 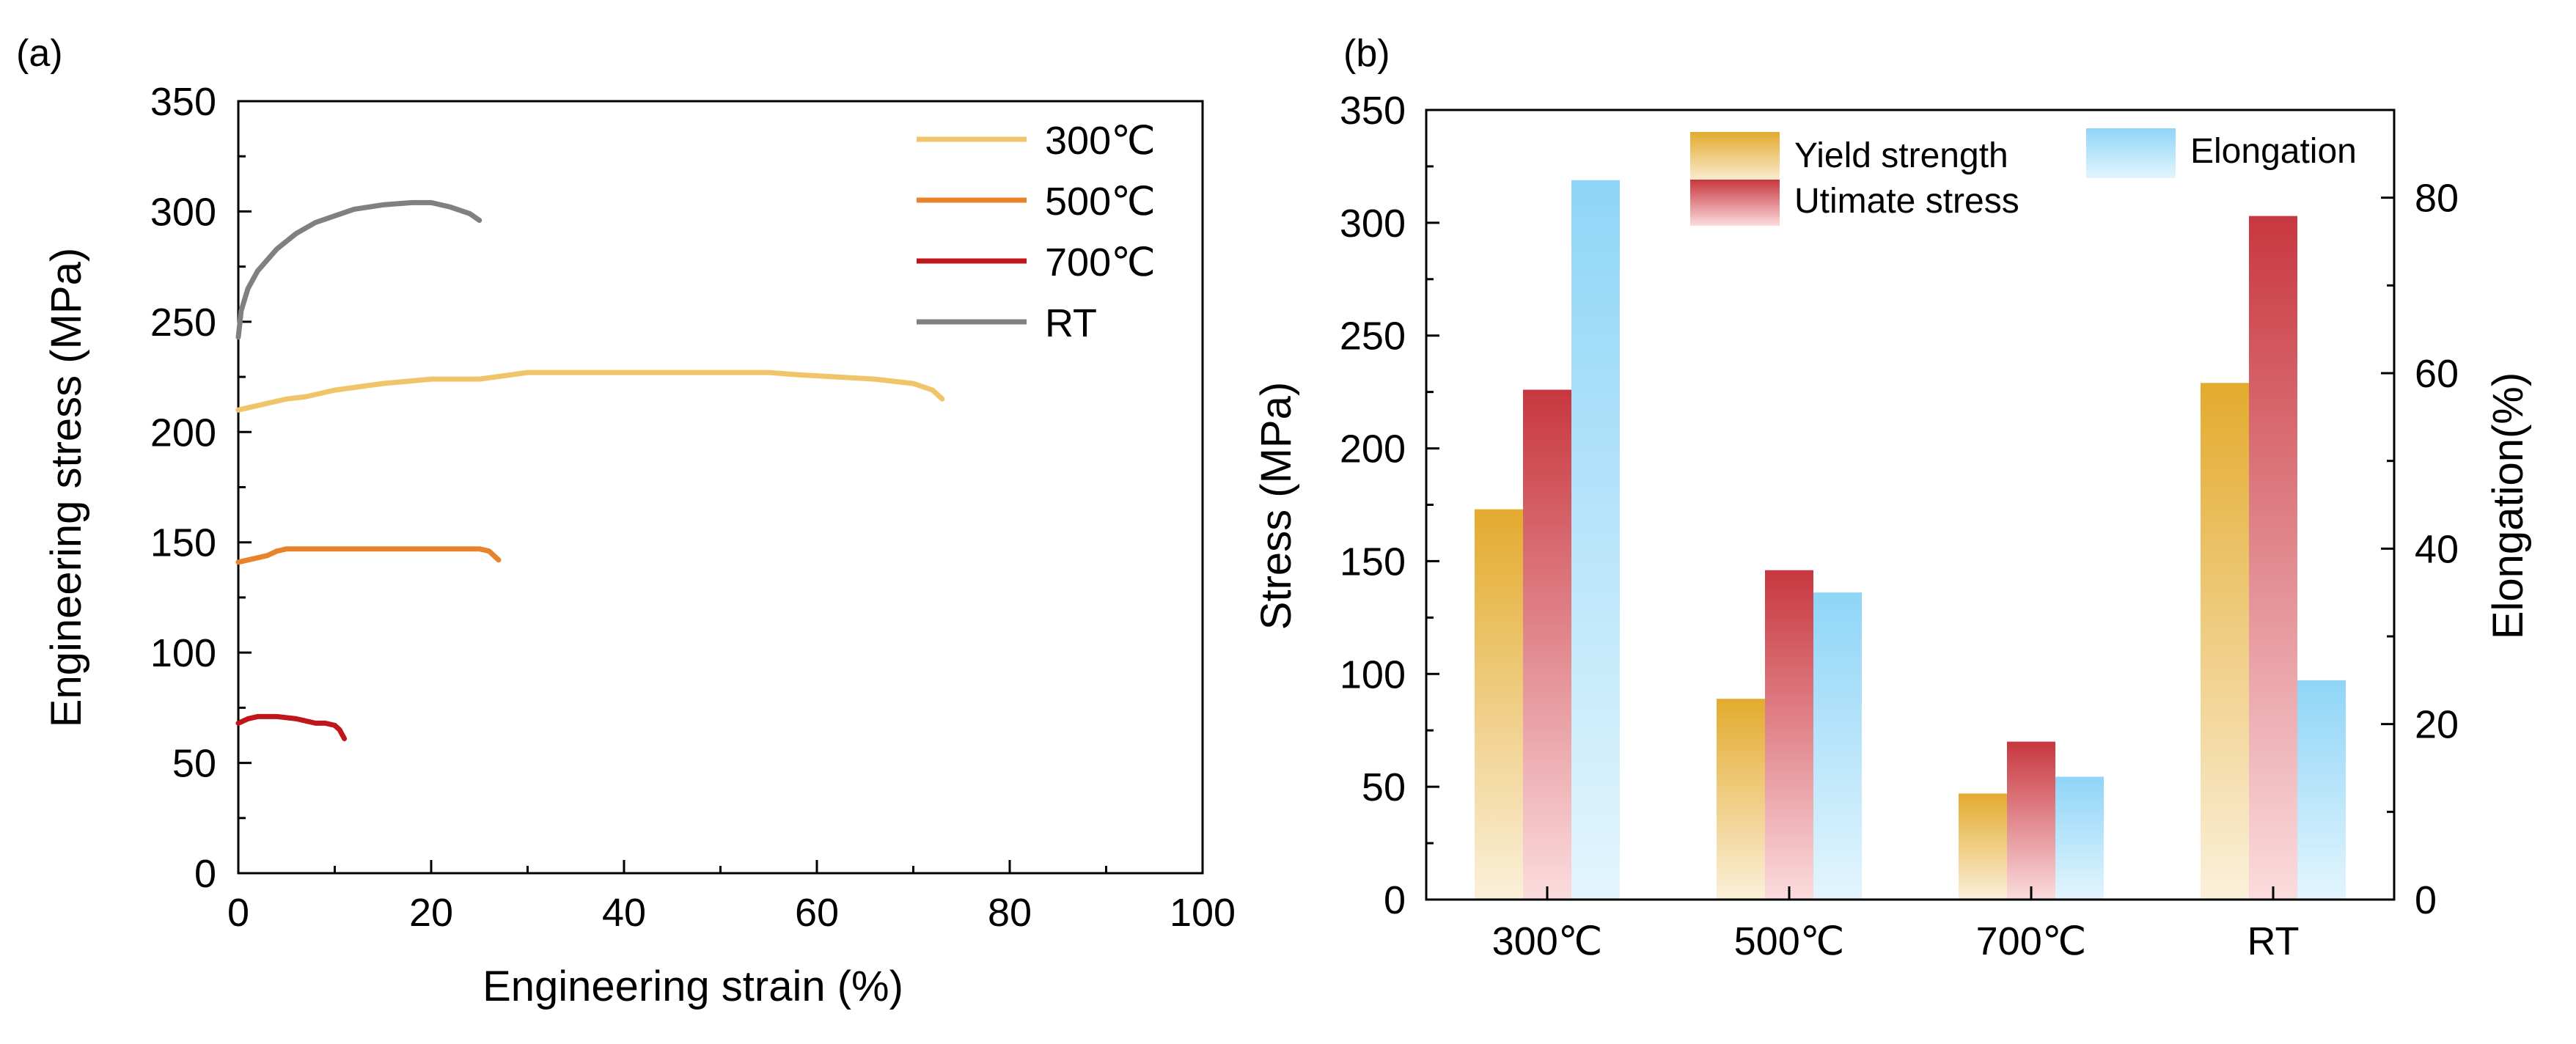 What do you see at coordinates (292, 727) in the screenshot?
I see `series-line-700c` at bounding box center [292, 727].